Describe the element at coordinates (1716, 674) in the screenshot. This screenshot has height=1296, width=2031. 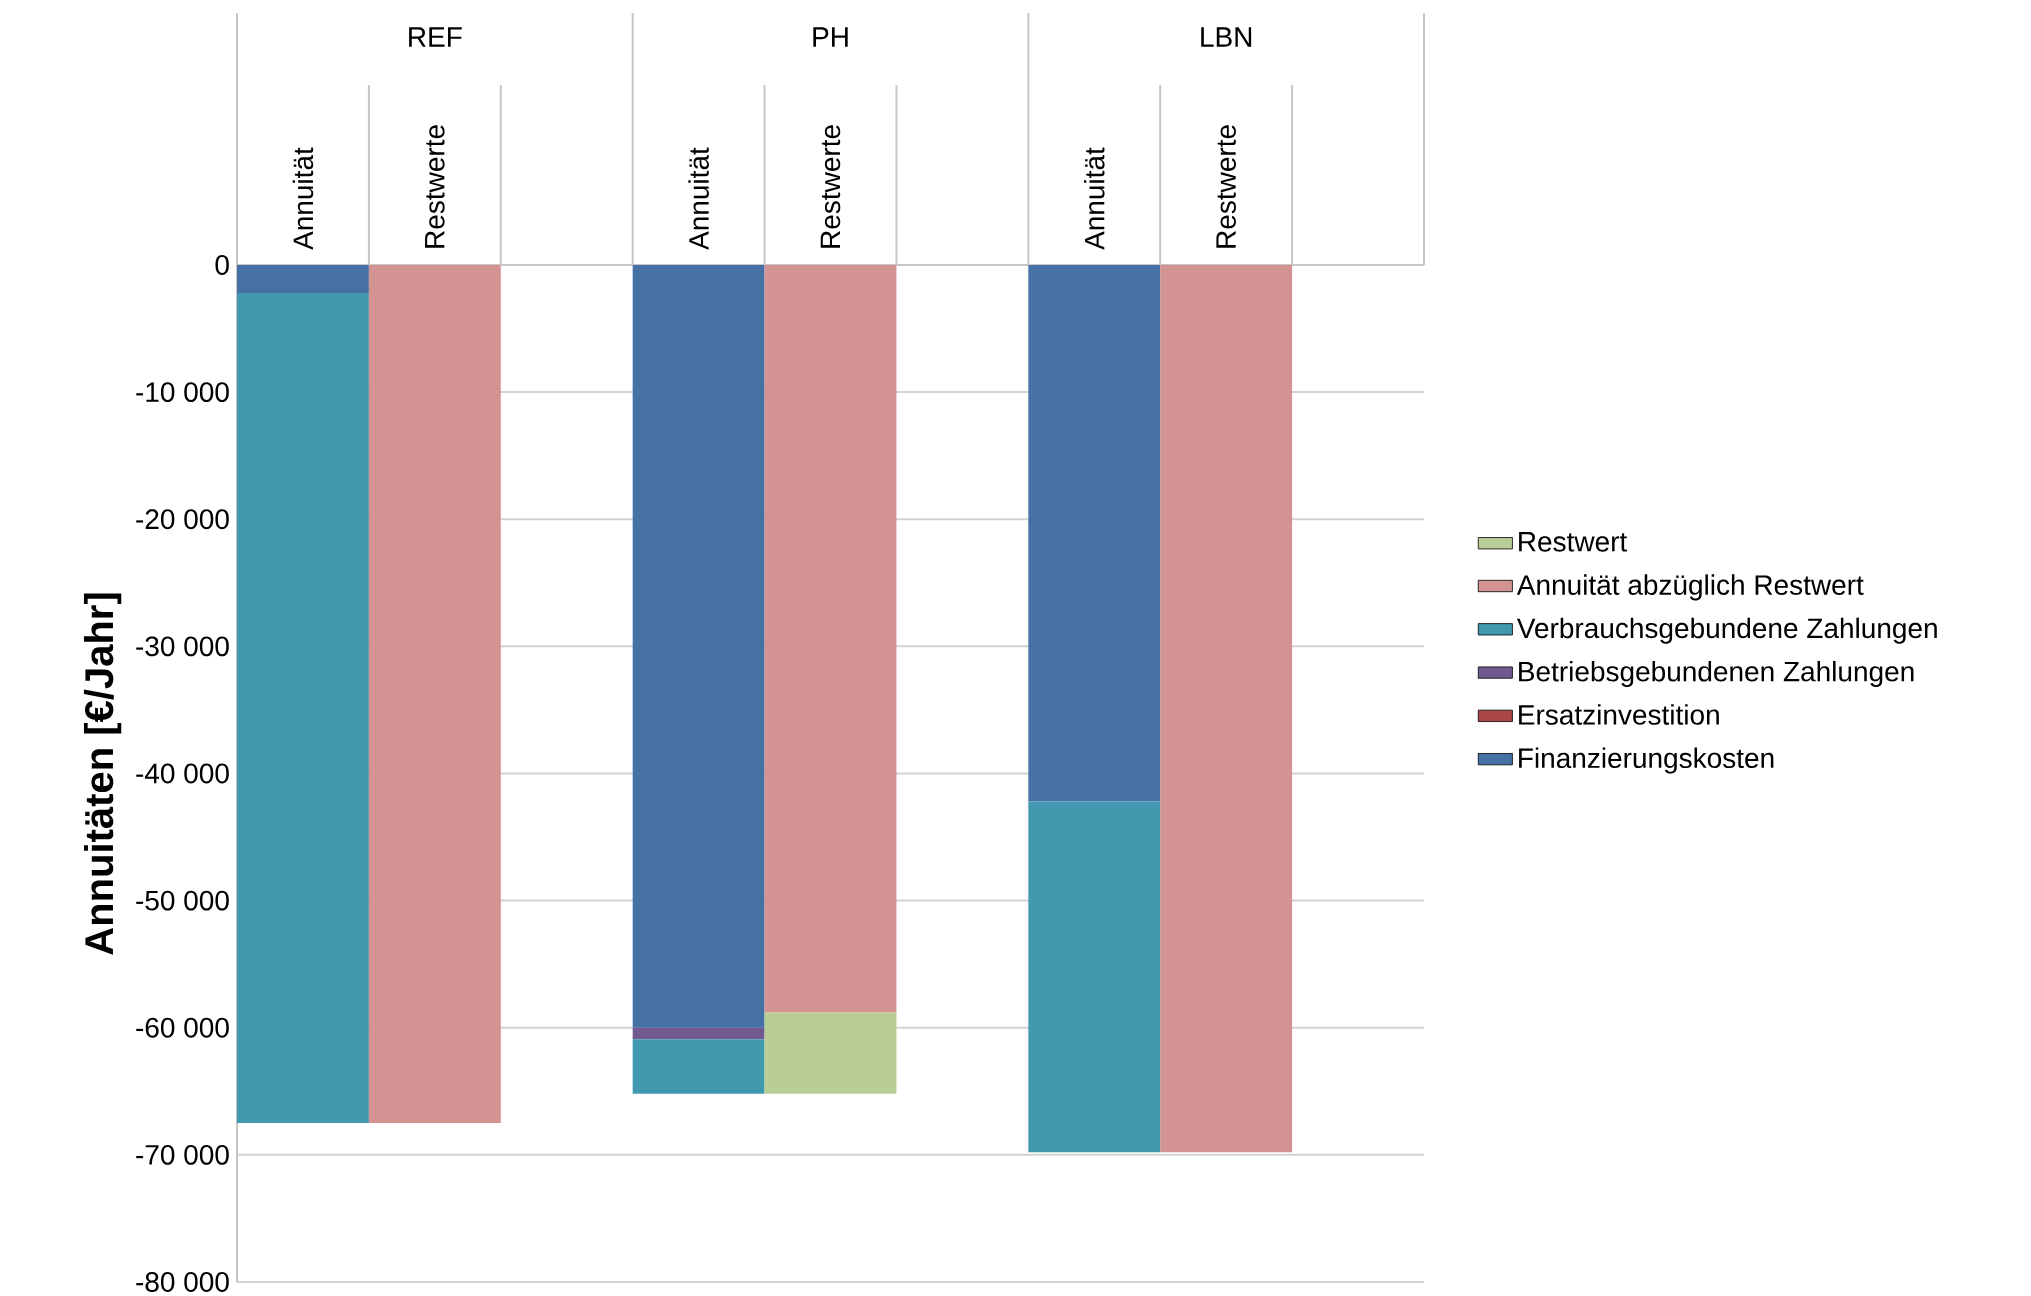
I see `legend-label: Betriebsgebundenen Zahlungen` at that location.